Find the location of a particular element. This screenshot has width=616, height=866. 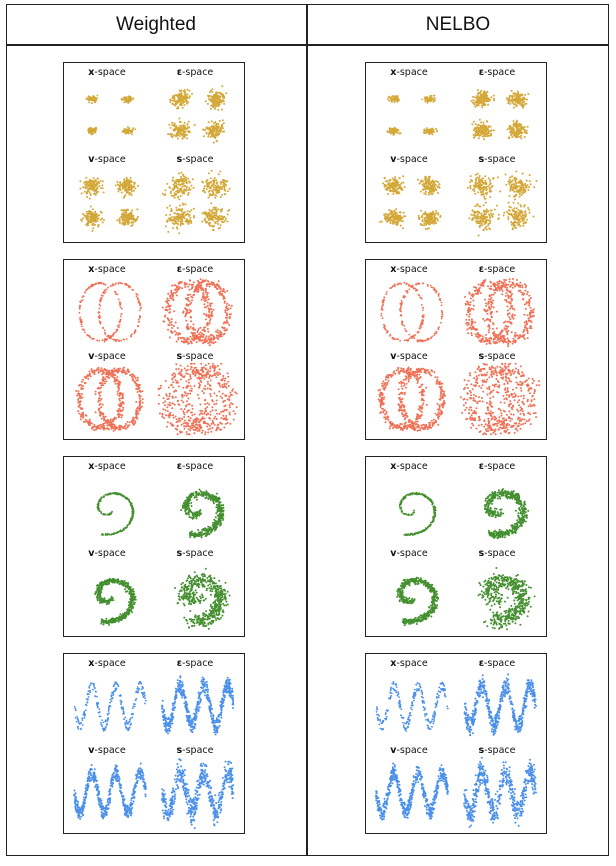

panel-rings-weighted: x-space ε-space v-space s-space is located at coordinates (154, 349).